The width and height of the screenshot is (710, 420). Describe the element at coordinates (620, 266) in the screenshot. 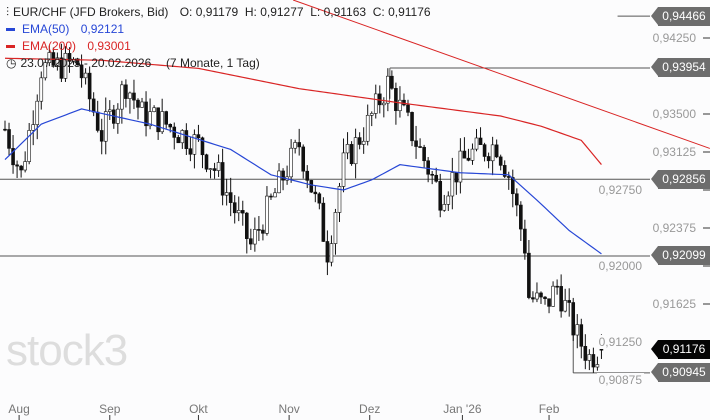

I see `y-tick-label: 0,92000` at that location.